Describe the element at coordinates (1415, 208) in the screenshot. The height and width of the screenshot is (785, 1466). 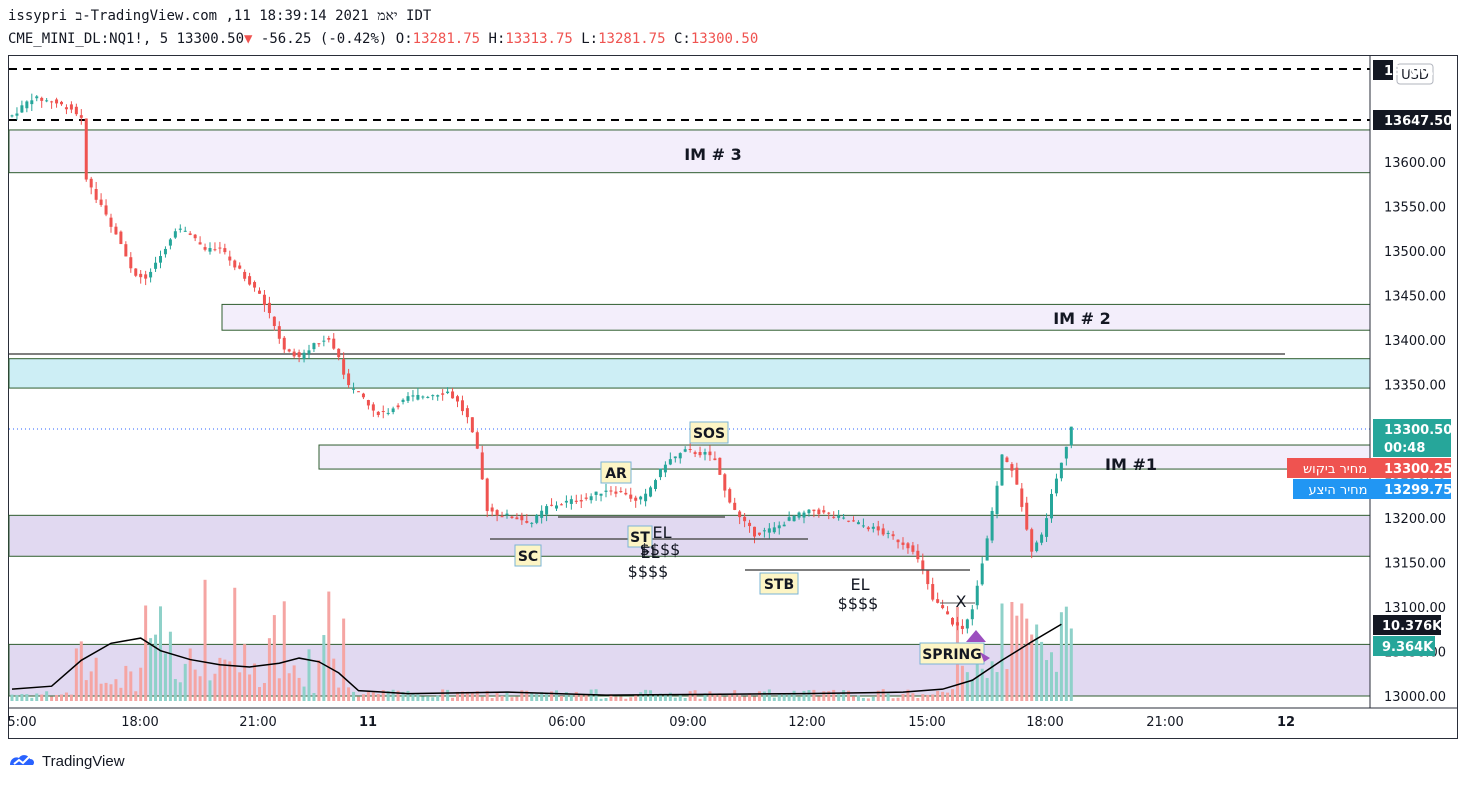
I see `price-tick-1: 13550.00` at that location.